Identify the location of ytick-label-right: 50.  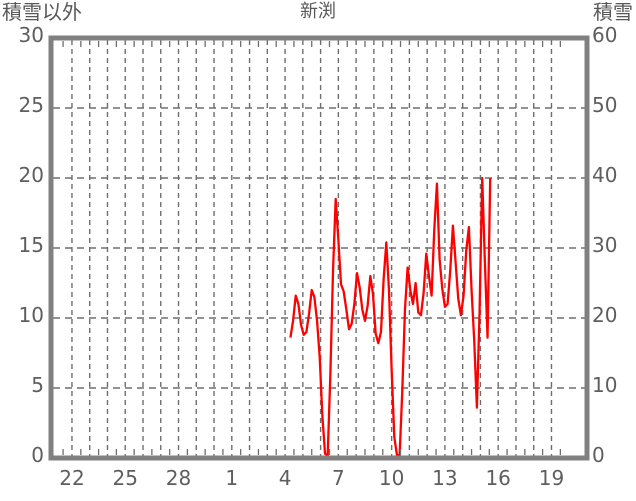
(605, 105).